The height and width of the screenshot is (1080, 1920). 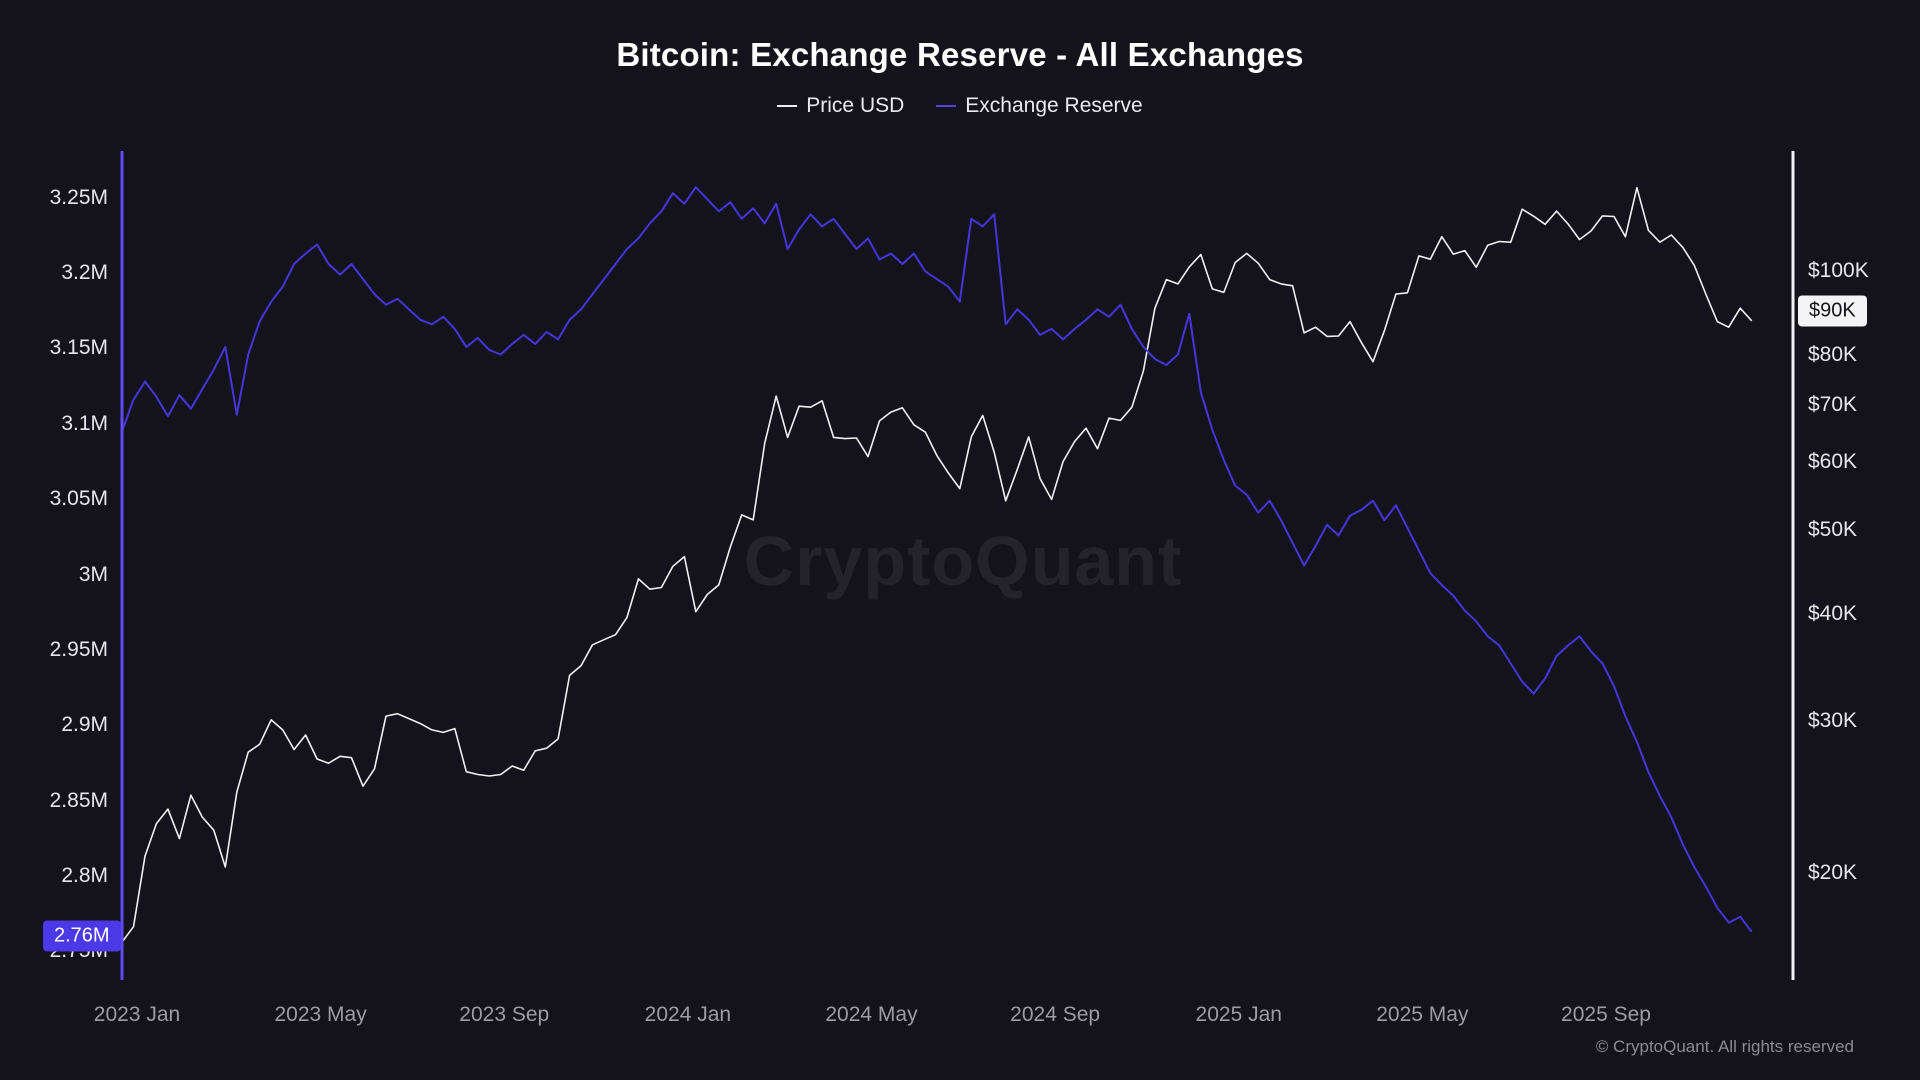 I want to click on y-axis-right-tick-label: $20K, so click(x=1833, y=872).